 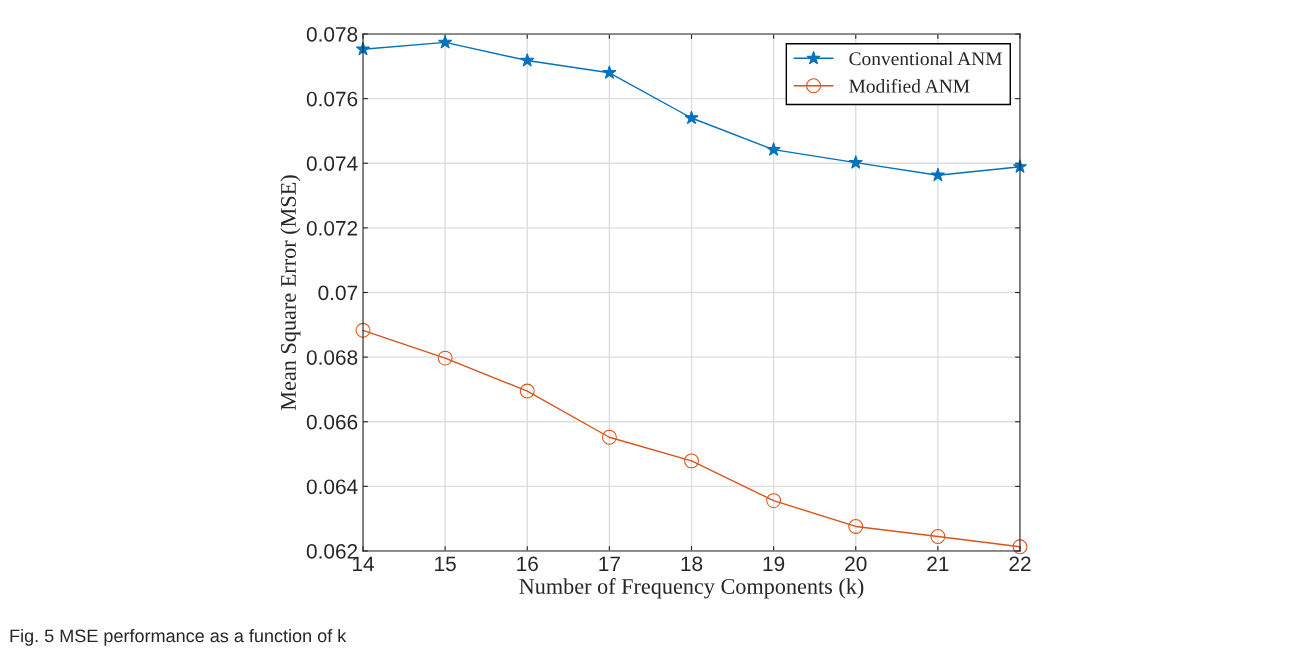 I want to click on y-tick-label: 0.074, so click(x=332, y=163).